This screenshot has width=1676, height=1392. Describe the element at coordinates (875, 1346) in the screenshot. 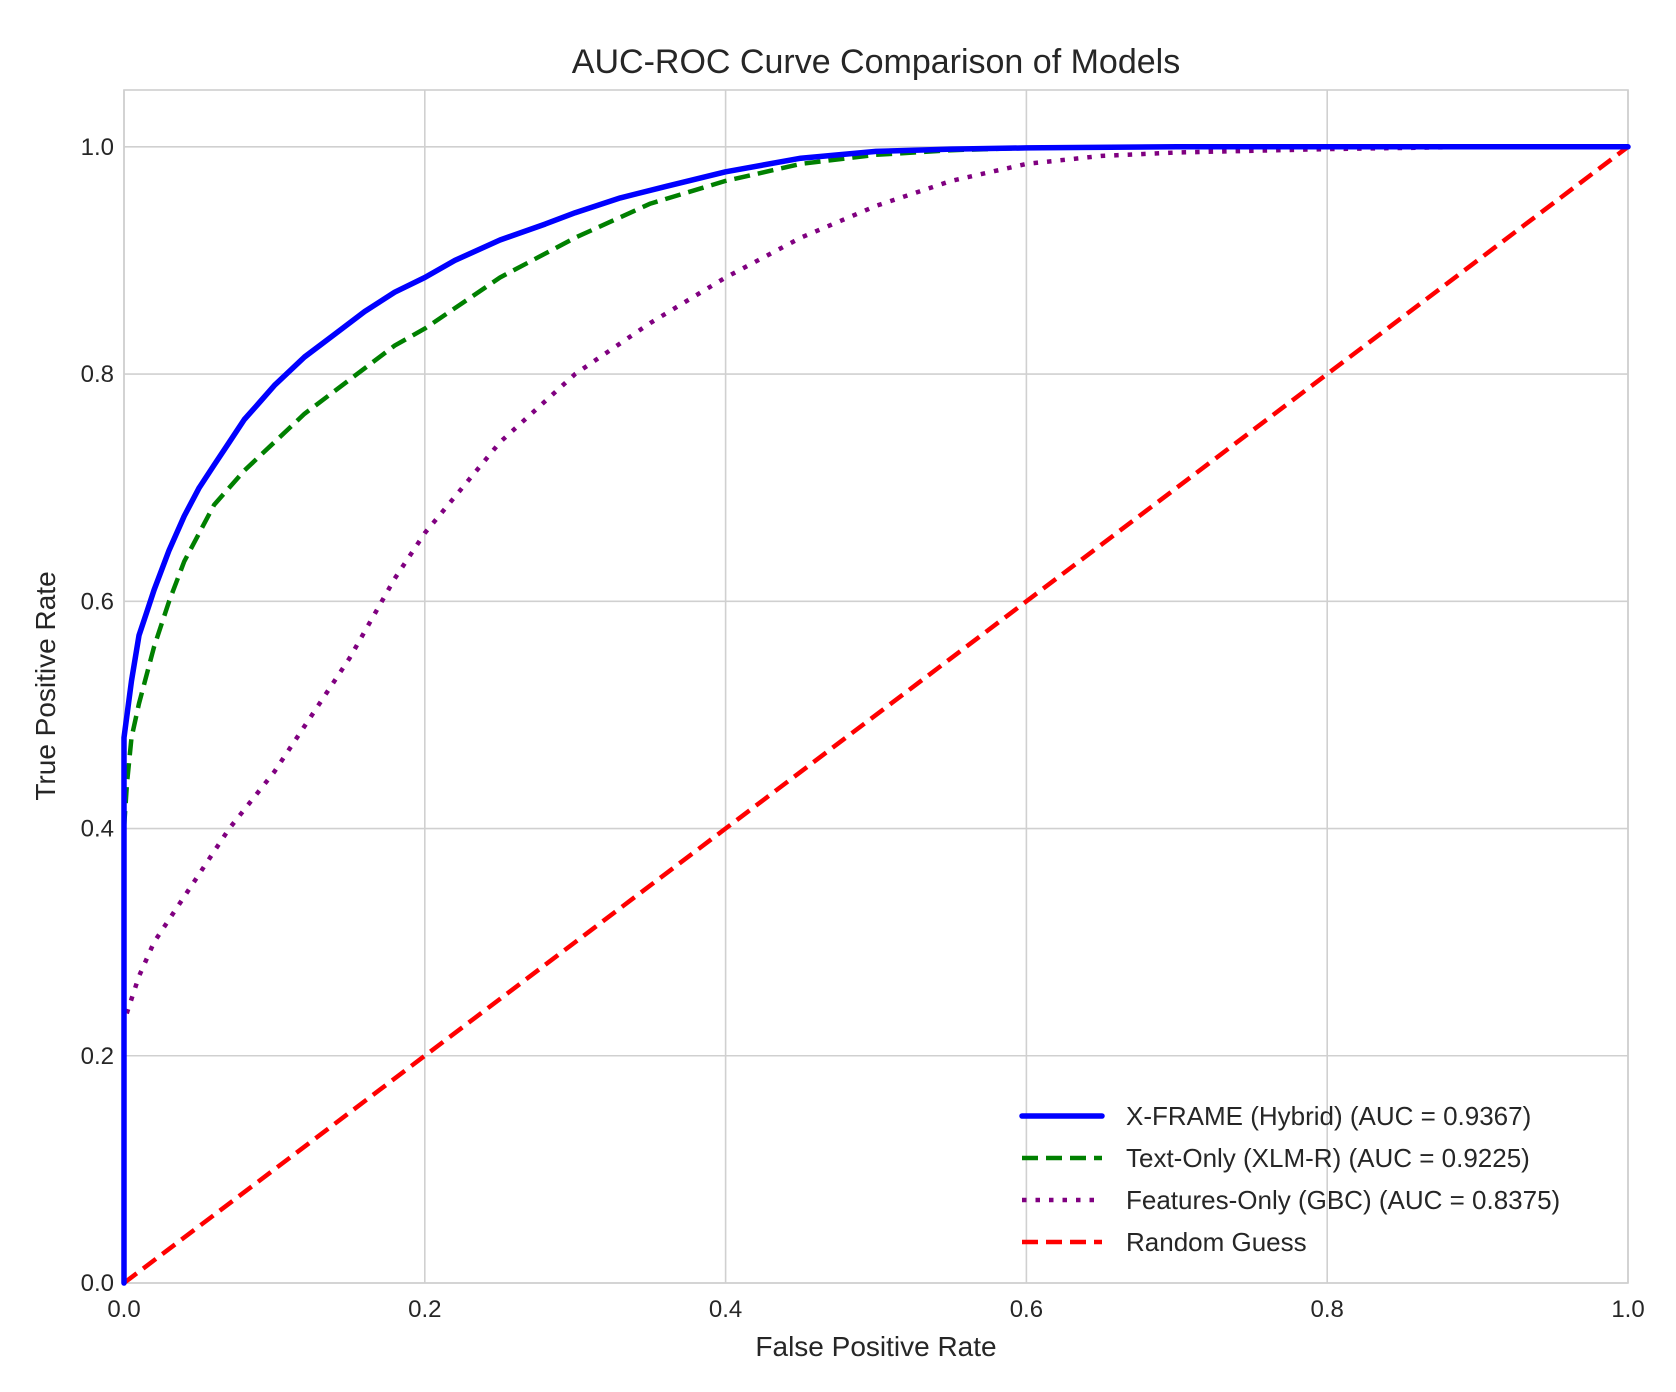

I see `x-axis-label: False Positive Rate` at that location.